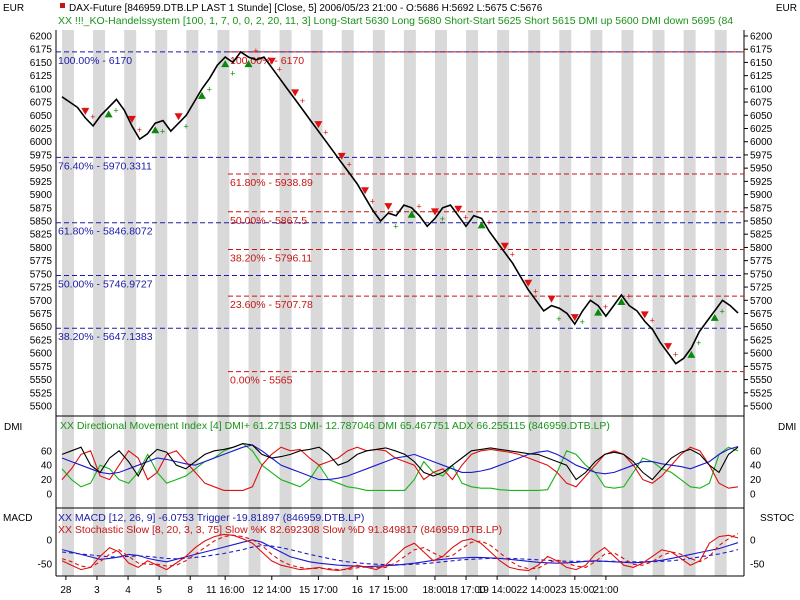 Image resolution: width=800 pixels, height=600 pixels. What do you see at coordinates (605, 590) in the screenshot?
I see `time-tick-label: 21:00` at bounding box center [605, 590].